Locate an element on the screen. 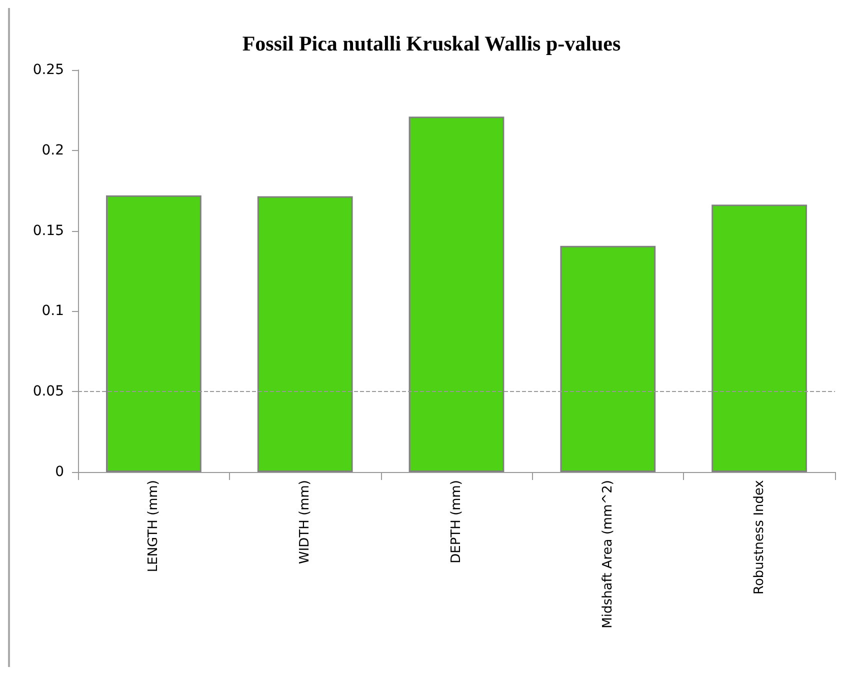 This screenshot has height=675, width=861. x-tick-label: Robustness Index is located at coordinates (759, 537).